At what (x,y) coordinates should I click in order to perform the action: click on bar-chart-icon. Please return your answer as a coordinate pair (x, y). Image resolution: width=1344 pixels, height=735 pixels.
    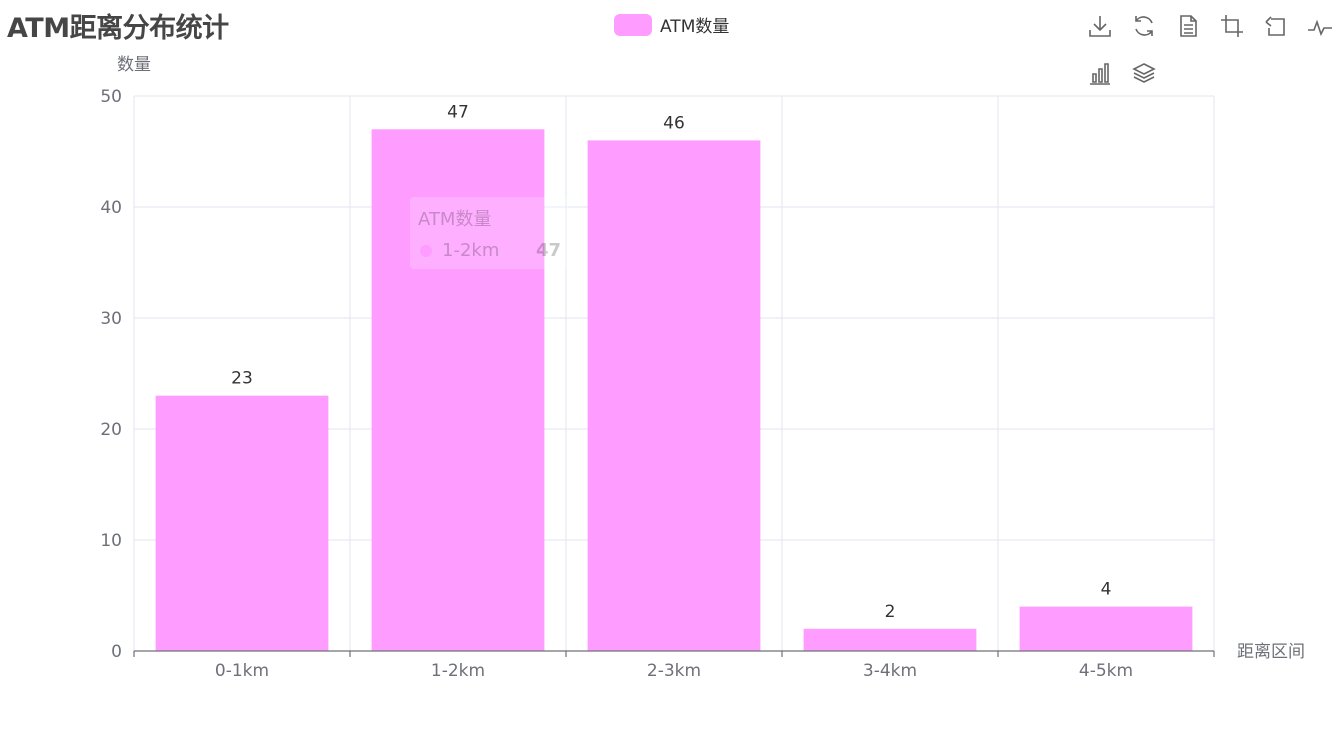
    Looking at the image, I should click on (1100, 74).